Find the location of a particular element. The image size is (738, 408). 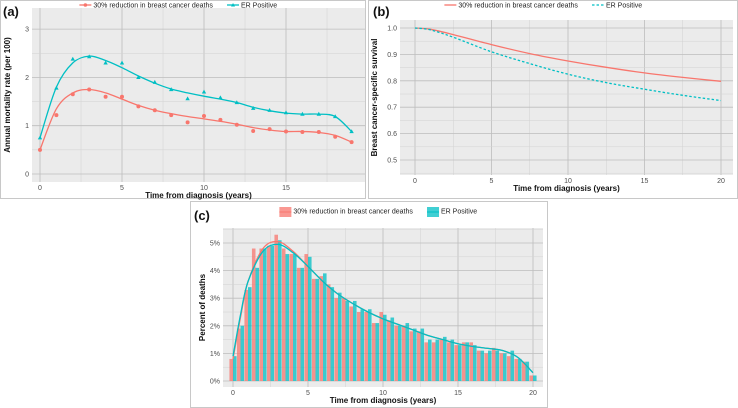

y-tick-label: 0% is located at coordinates (215, 382).